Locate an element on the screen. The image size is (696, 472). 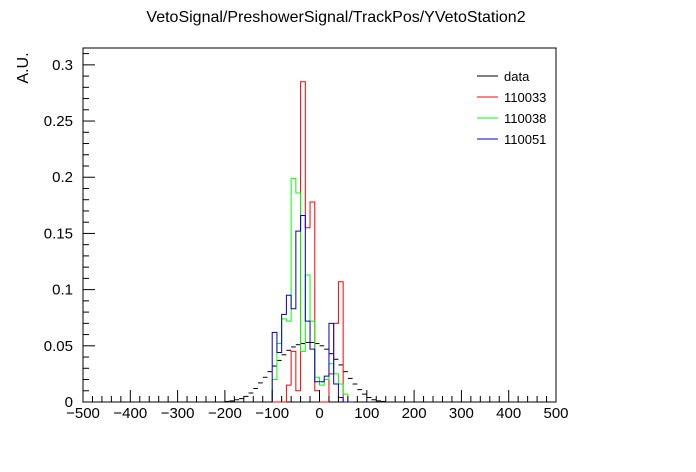
x-tick-label: −300 is located at coordinates (178, 413).